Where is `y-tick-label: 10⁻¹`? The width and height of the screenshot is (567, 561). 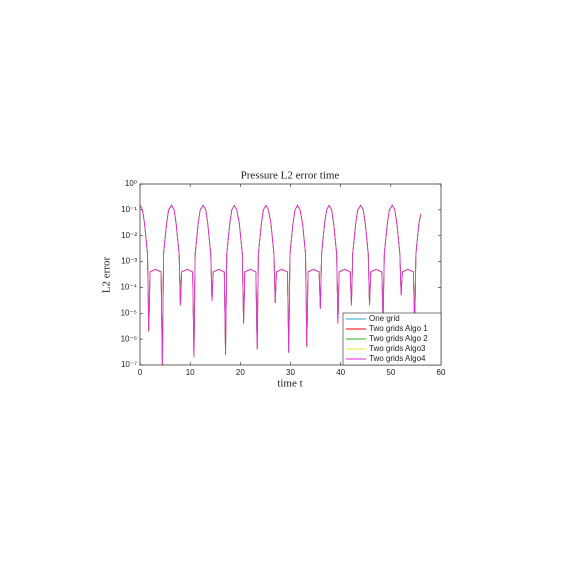 y-tick-label: 10⁻¹ is located at coordinates (129, 209).